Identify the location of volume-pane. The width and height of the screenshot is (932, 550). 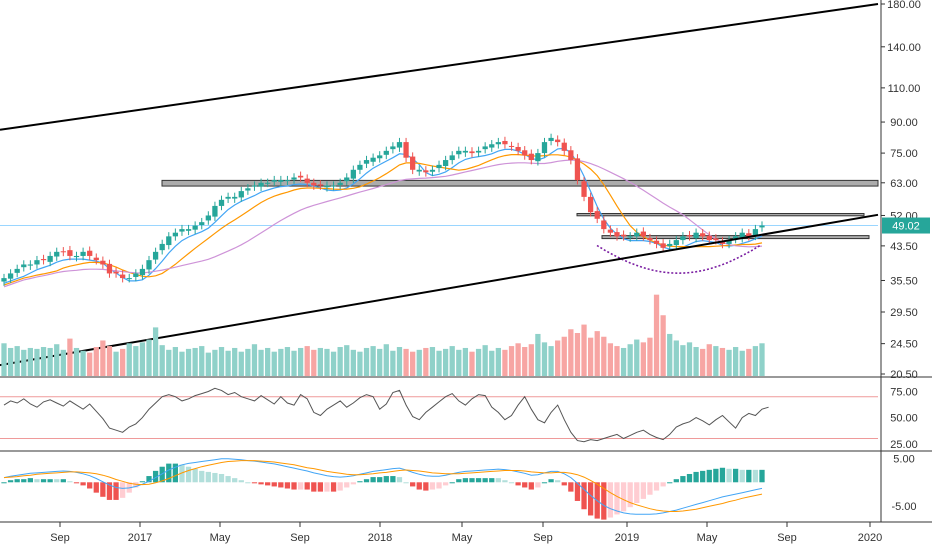
(383, 335).